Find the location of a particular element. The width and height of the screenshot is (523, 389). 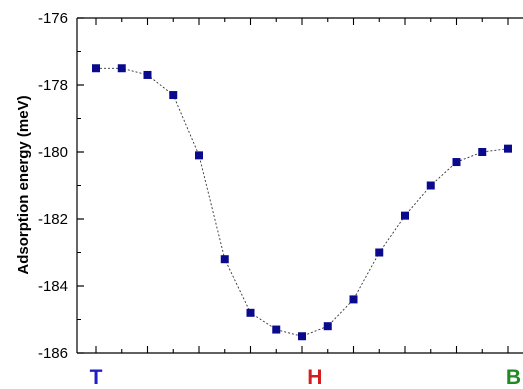

y-tick-label: -176 is located at coordinates (53, 18).